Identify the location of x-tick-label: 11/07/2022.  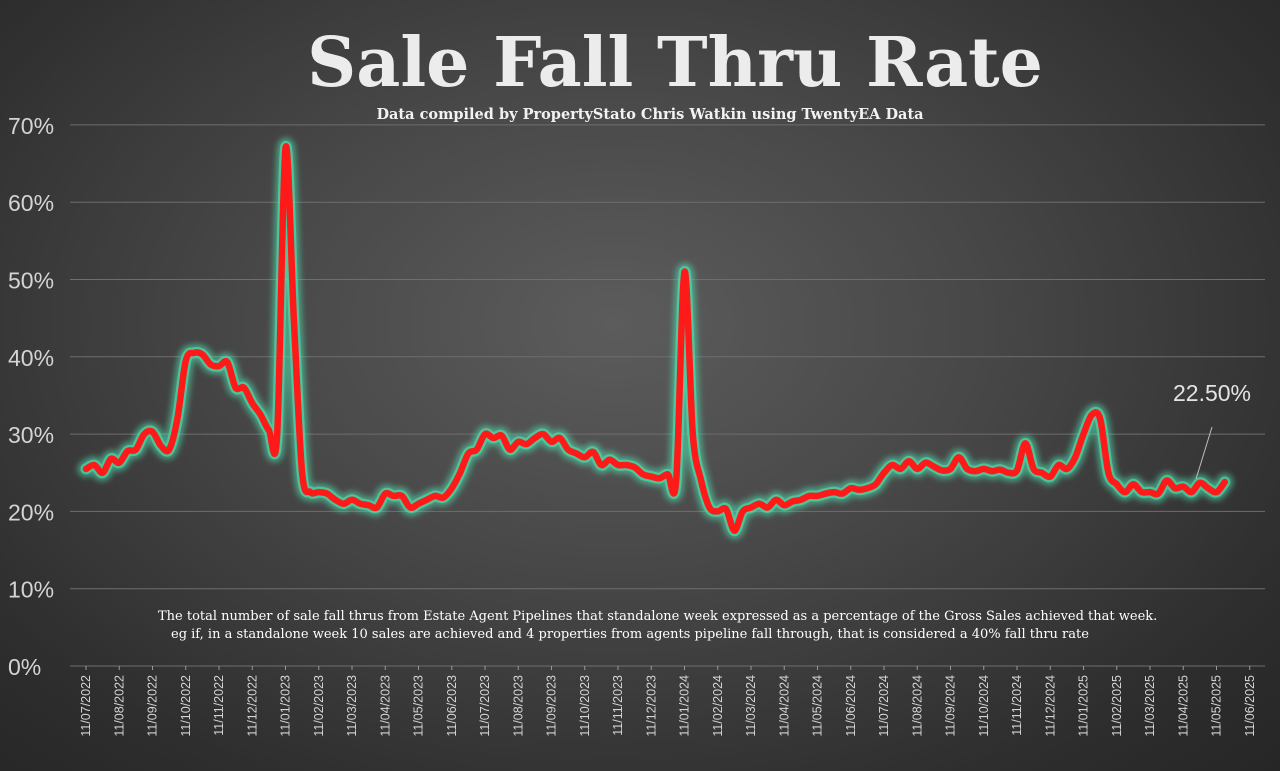
(86, 706).